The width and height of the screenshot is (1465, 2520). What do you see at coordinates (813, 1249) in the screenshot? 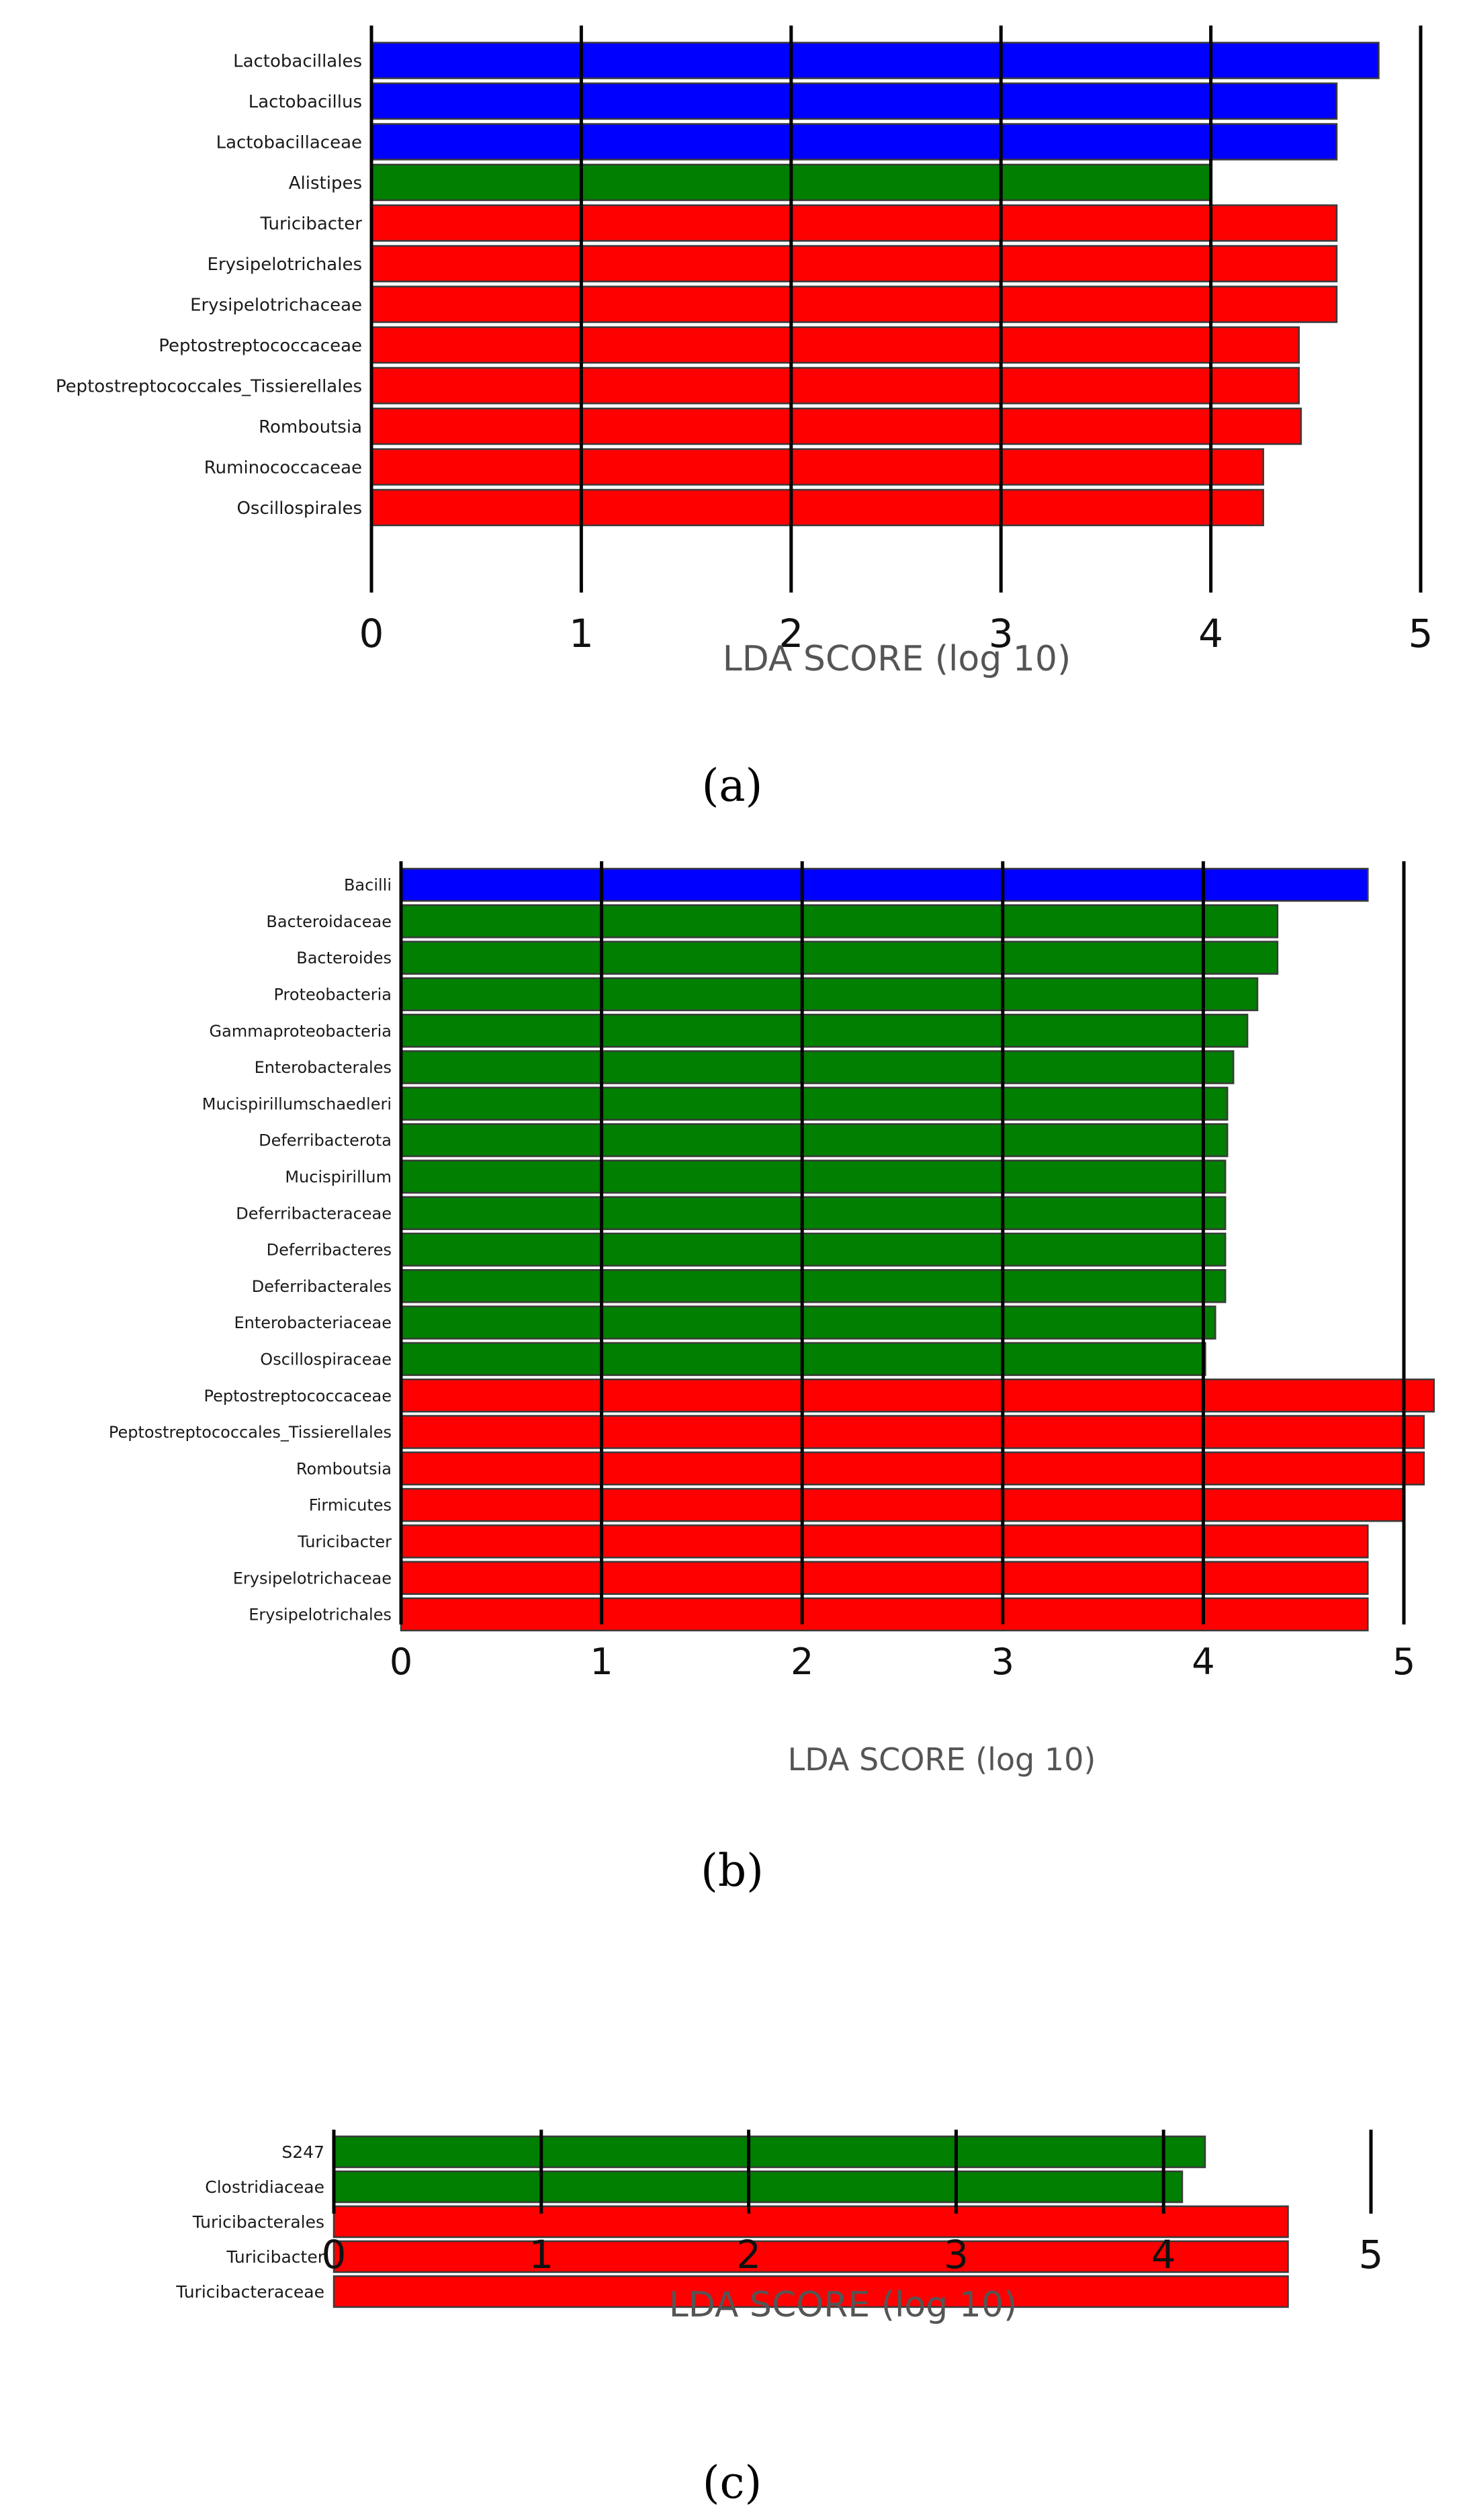
I see `bar-Deferribacteres` at bounding box center [813, 1249].